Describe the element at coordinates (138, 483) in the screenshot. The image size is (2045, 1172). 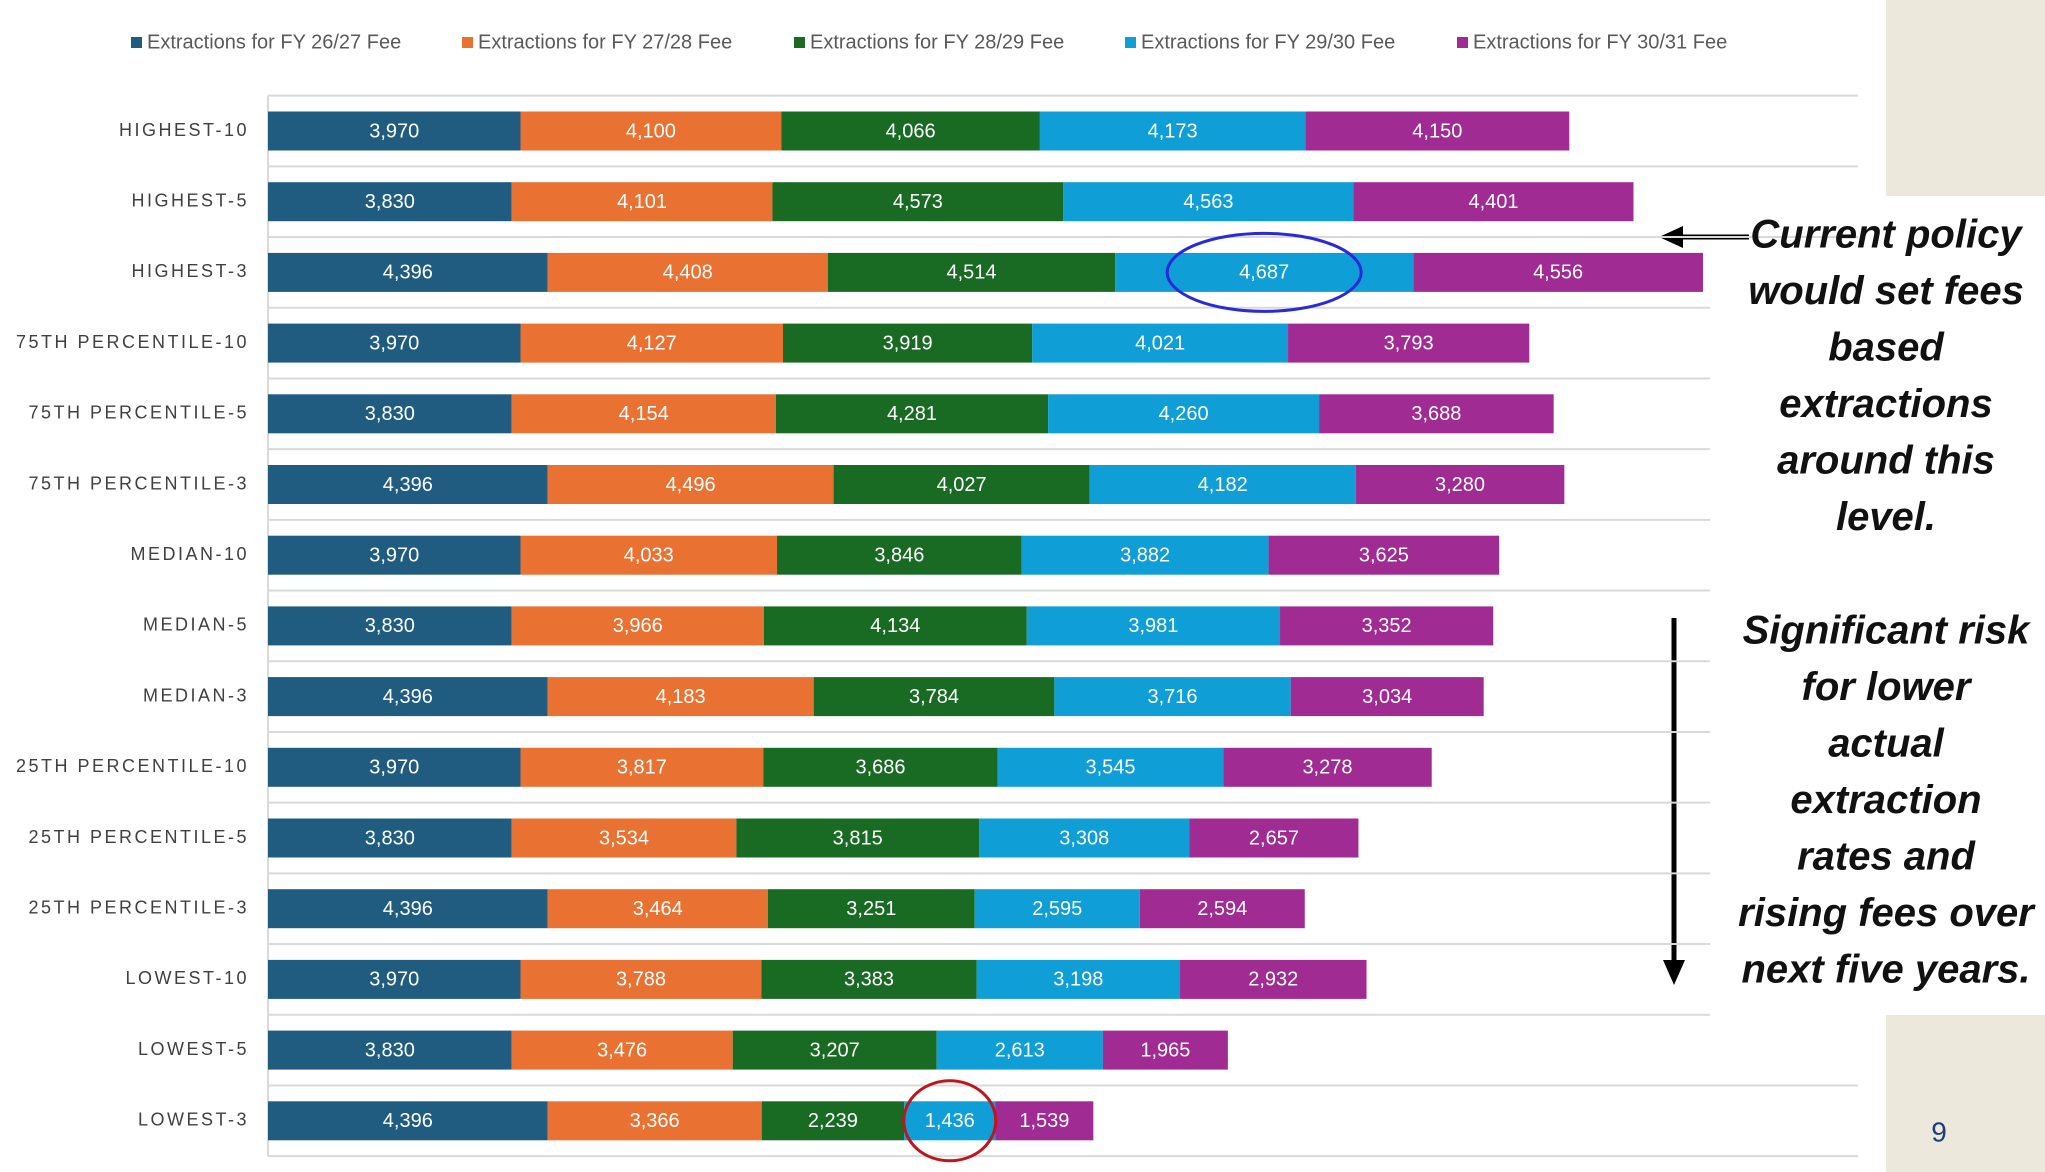
I see `category-label: 75TH PERCENTILE-3` at that location.